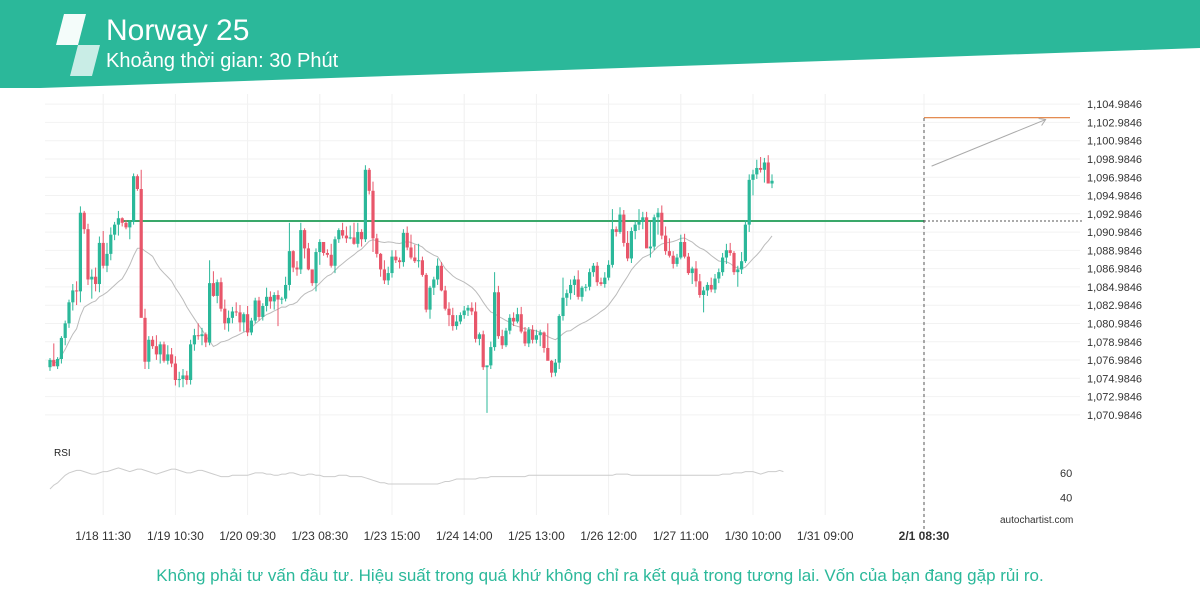 The height and width of the screenshot is (600, 1200). Describe the element at coordinates (608, 536) in the screenshot. I see `x-tick-label: 1/26 12:00` at that location.